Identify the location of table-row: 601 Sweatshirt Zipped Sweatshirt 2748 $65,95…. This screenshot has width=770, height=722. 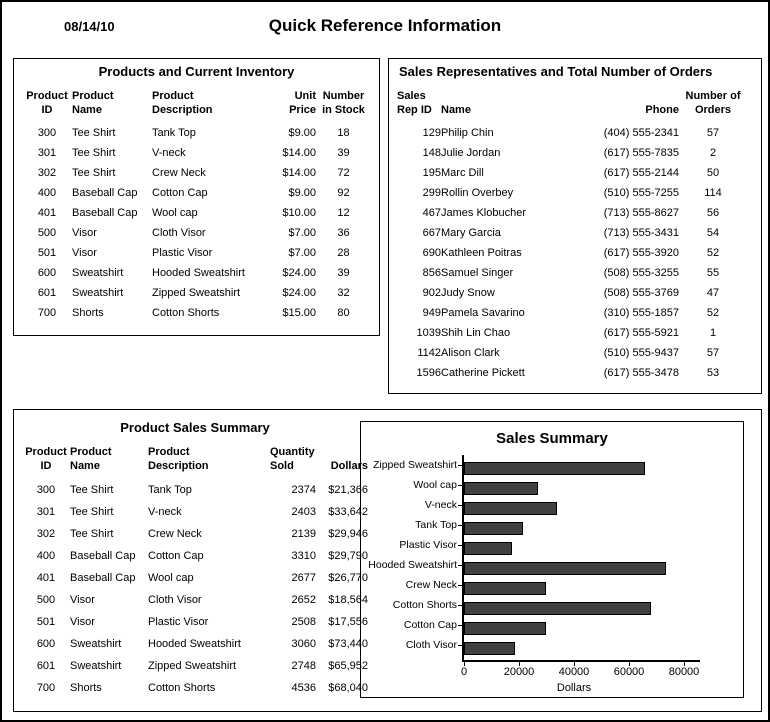
(195, 666).